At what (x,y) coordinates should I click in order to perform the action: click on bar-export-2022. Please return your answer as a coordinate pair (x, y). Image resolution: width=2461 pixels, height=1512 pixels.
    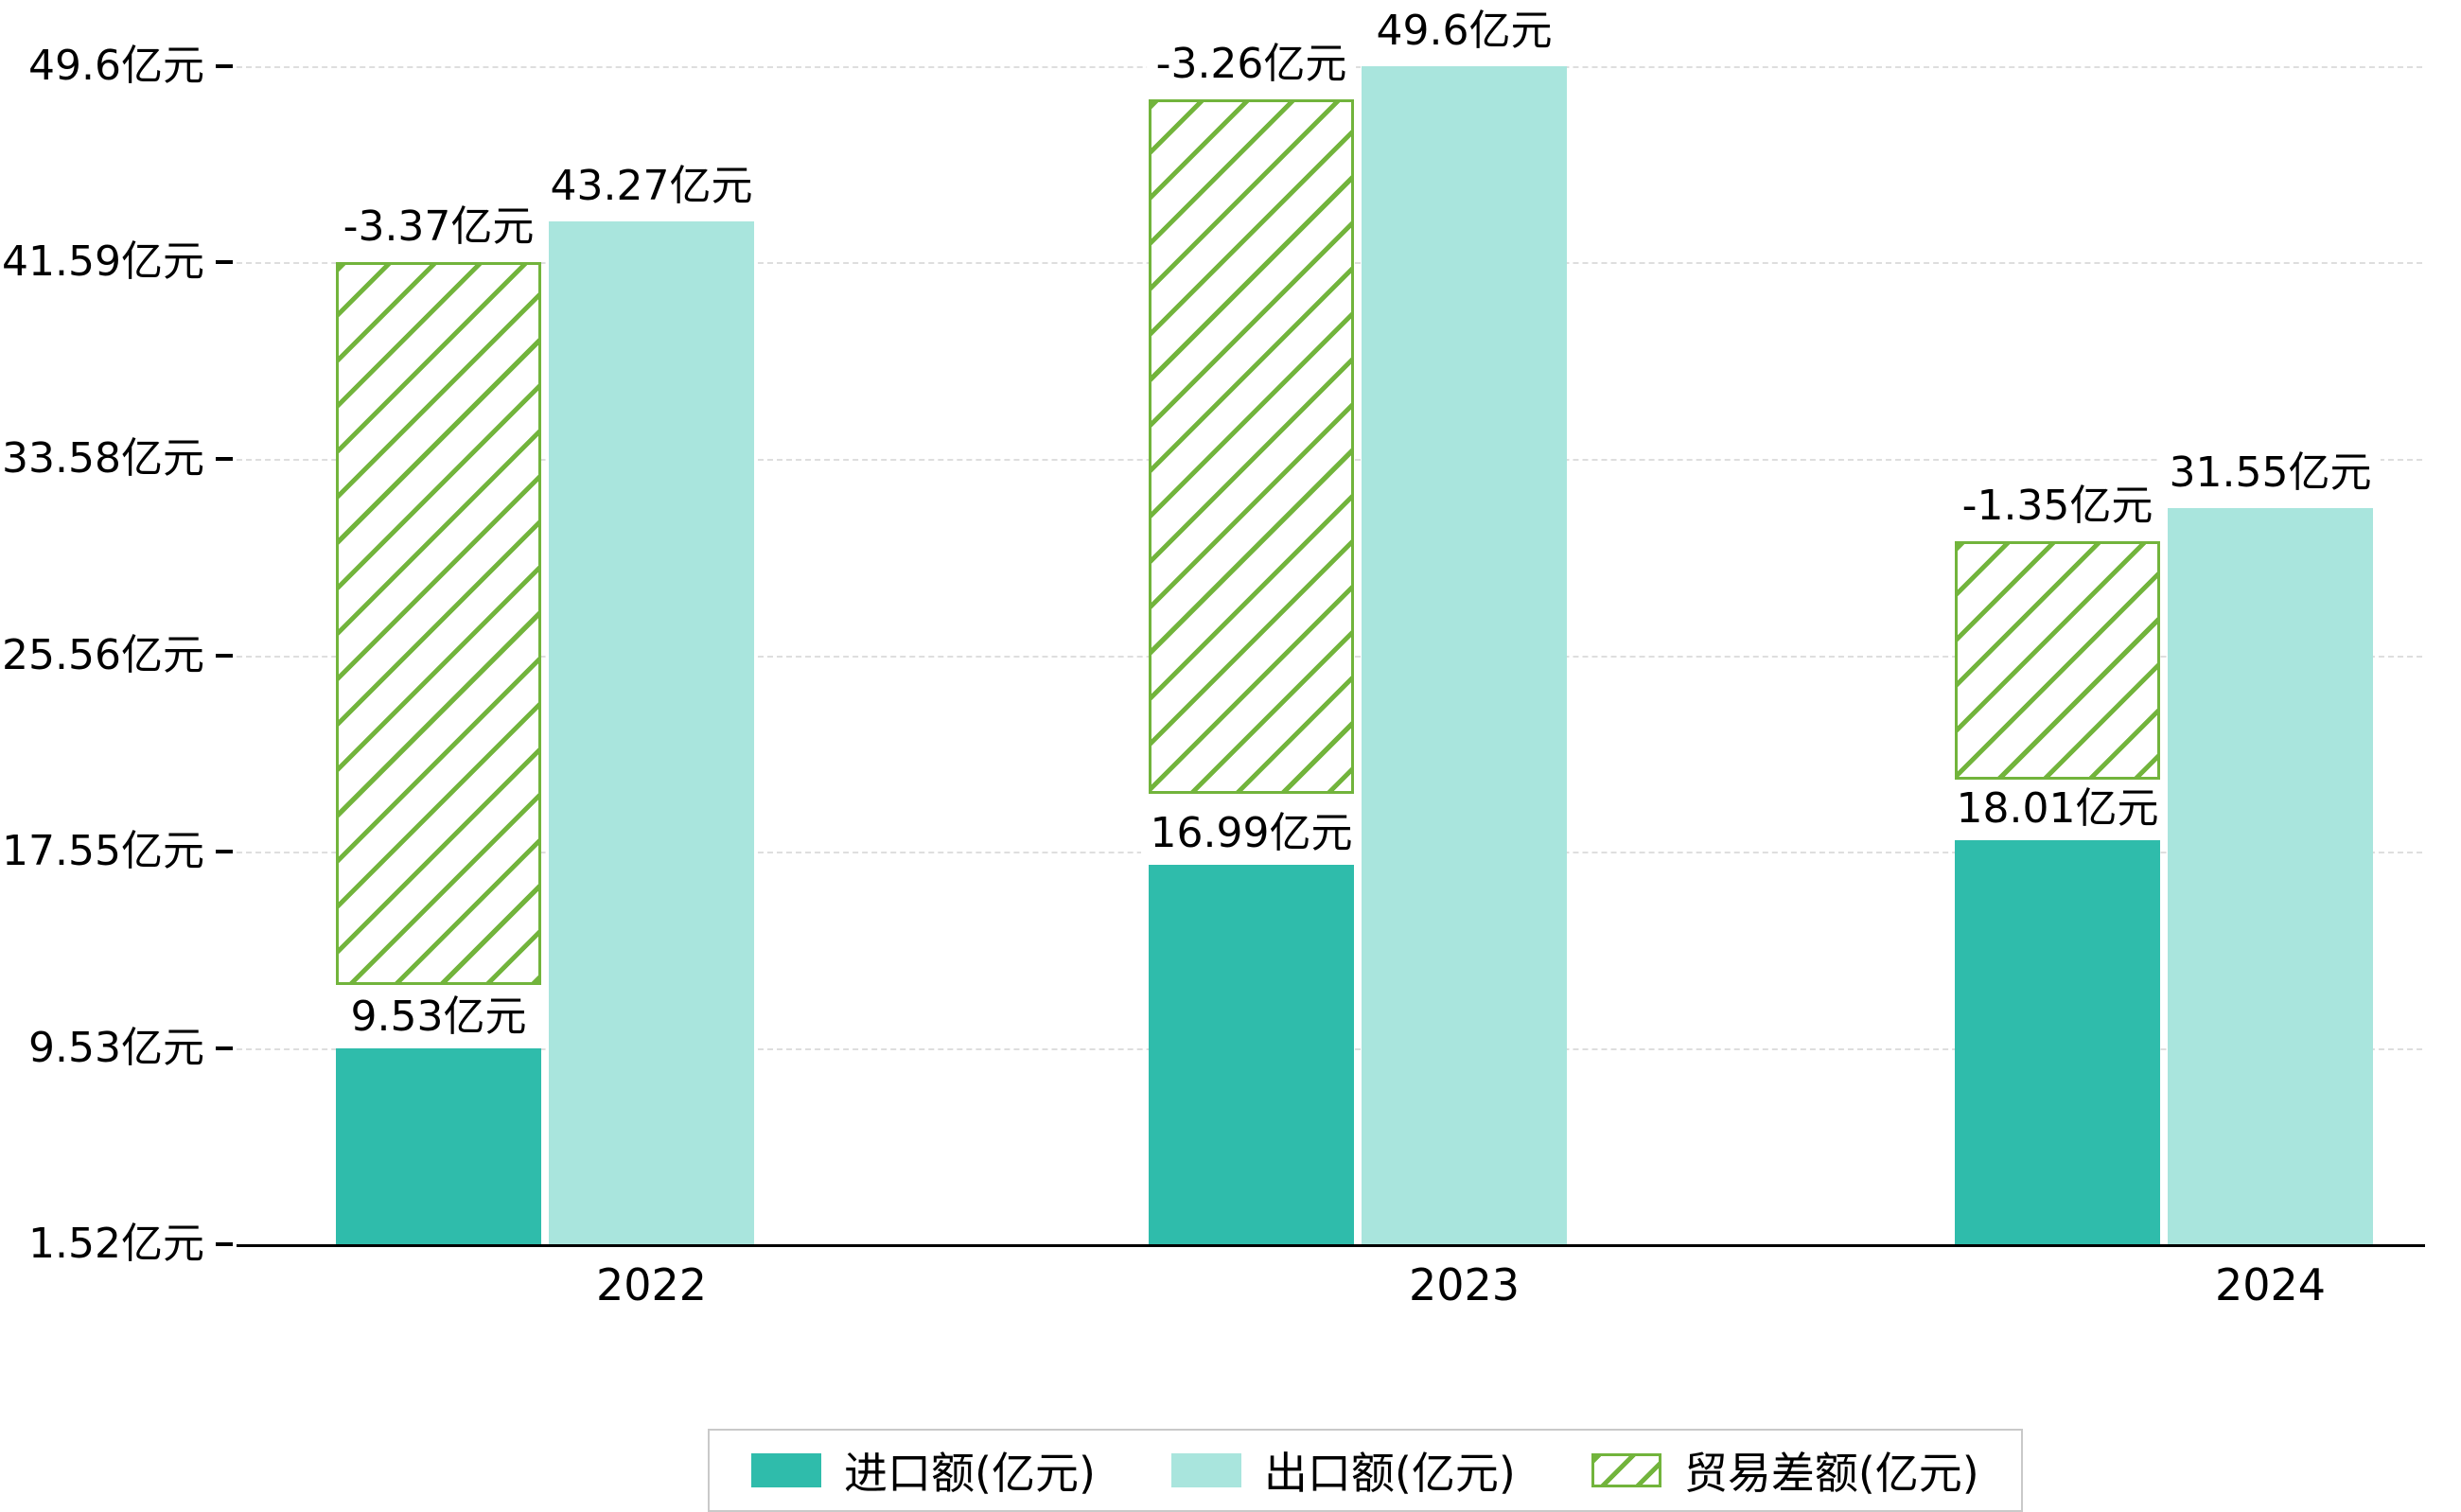
    Looking at the image, I should click on (651, 732).